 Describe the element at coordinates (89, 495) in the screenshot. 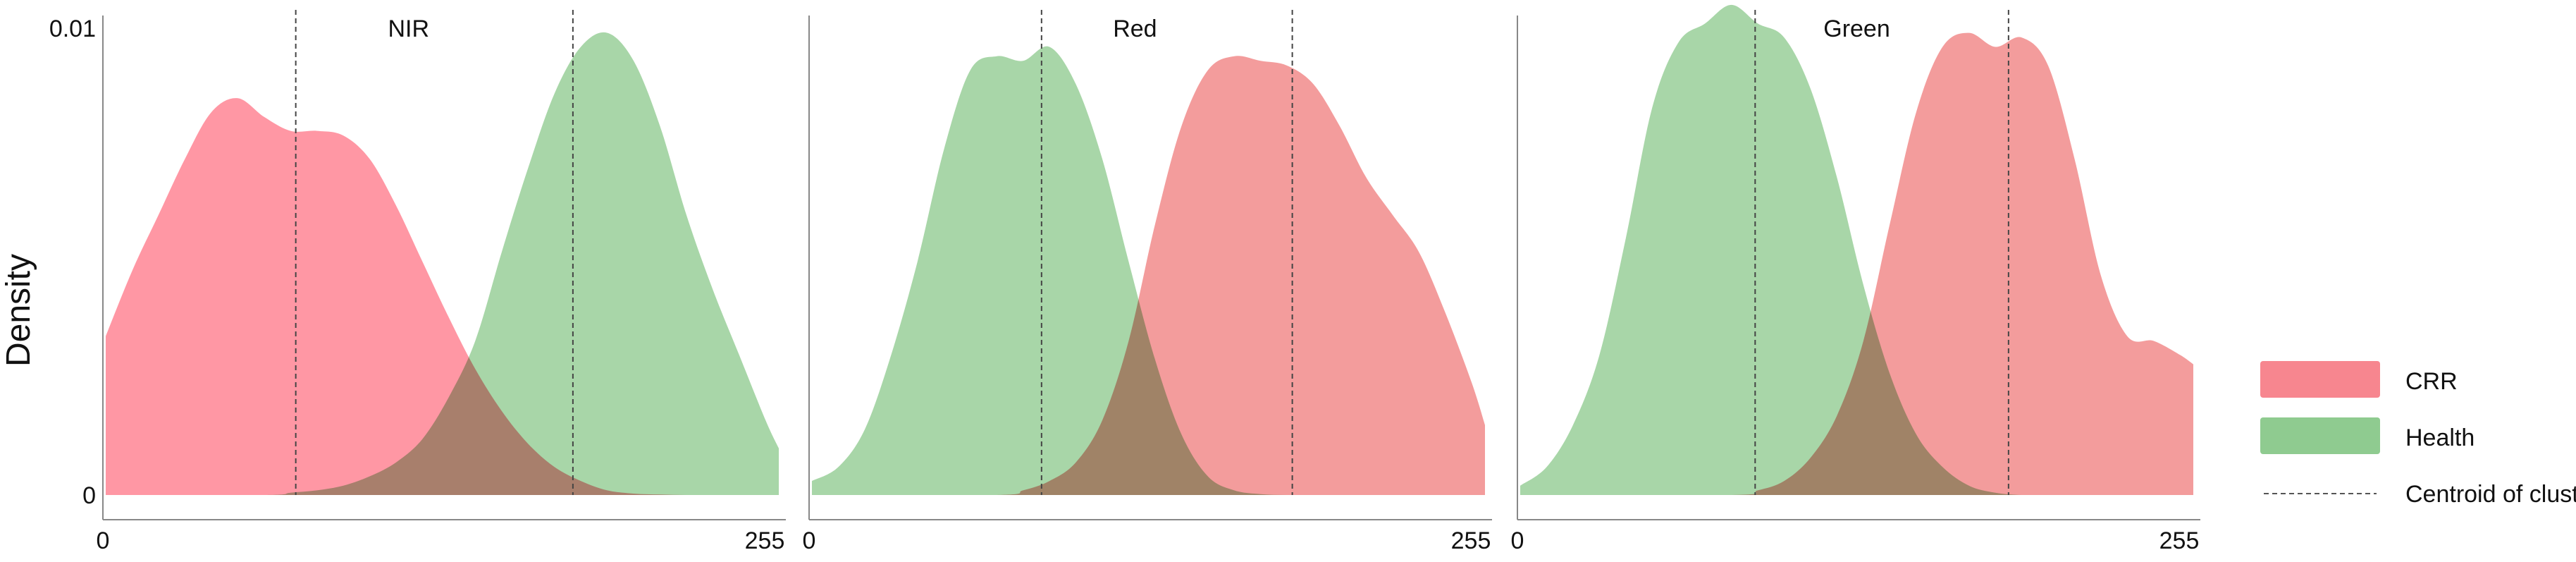

I see `y-tick-label: 0` at that location.